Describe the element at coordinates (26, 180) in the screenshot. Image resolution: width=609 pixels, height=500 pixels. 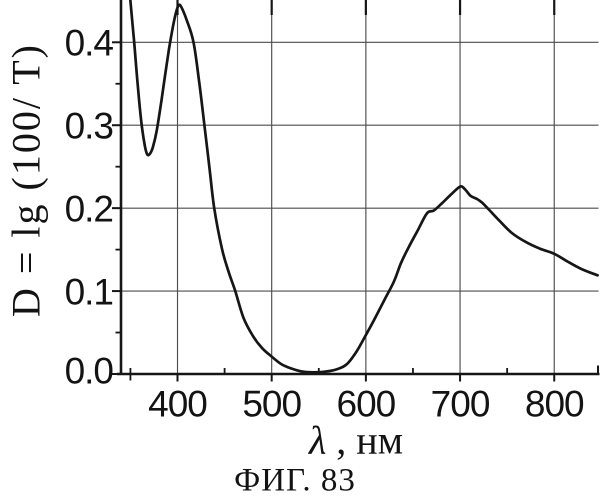
I see `y-axis-title: D = lg (100/ T)` at that location.